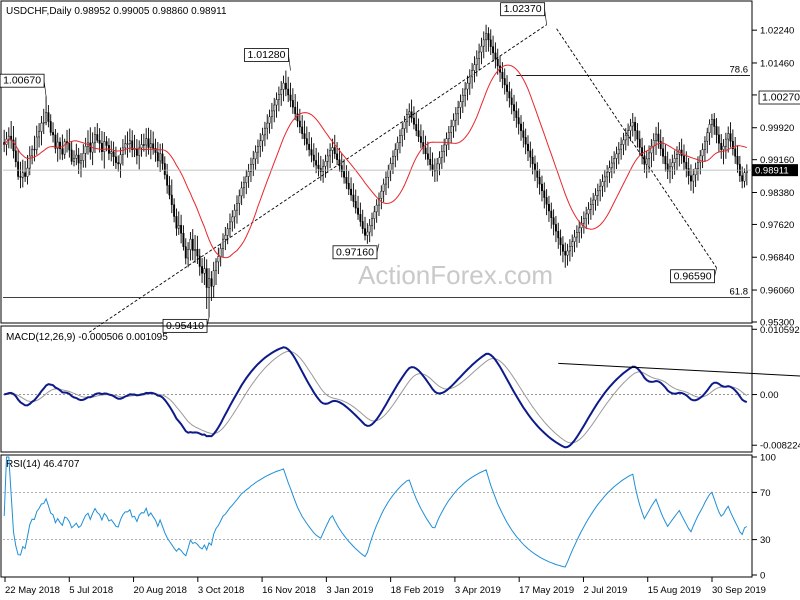  What do you see at coordinates (776, 388) in the screenshot?
I see `macd-y-axis: 0.010592 0.00 -0.008224` at bounding box center [776, 388].